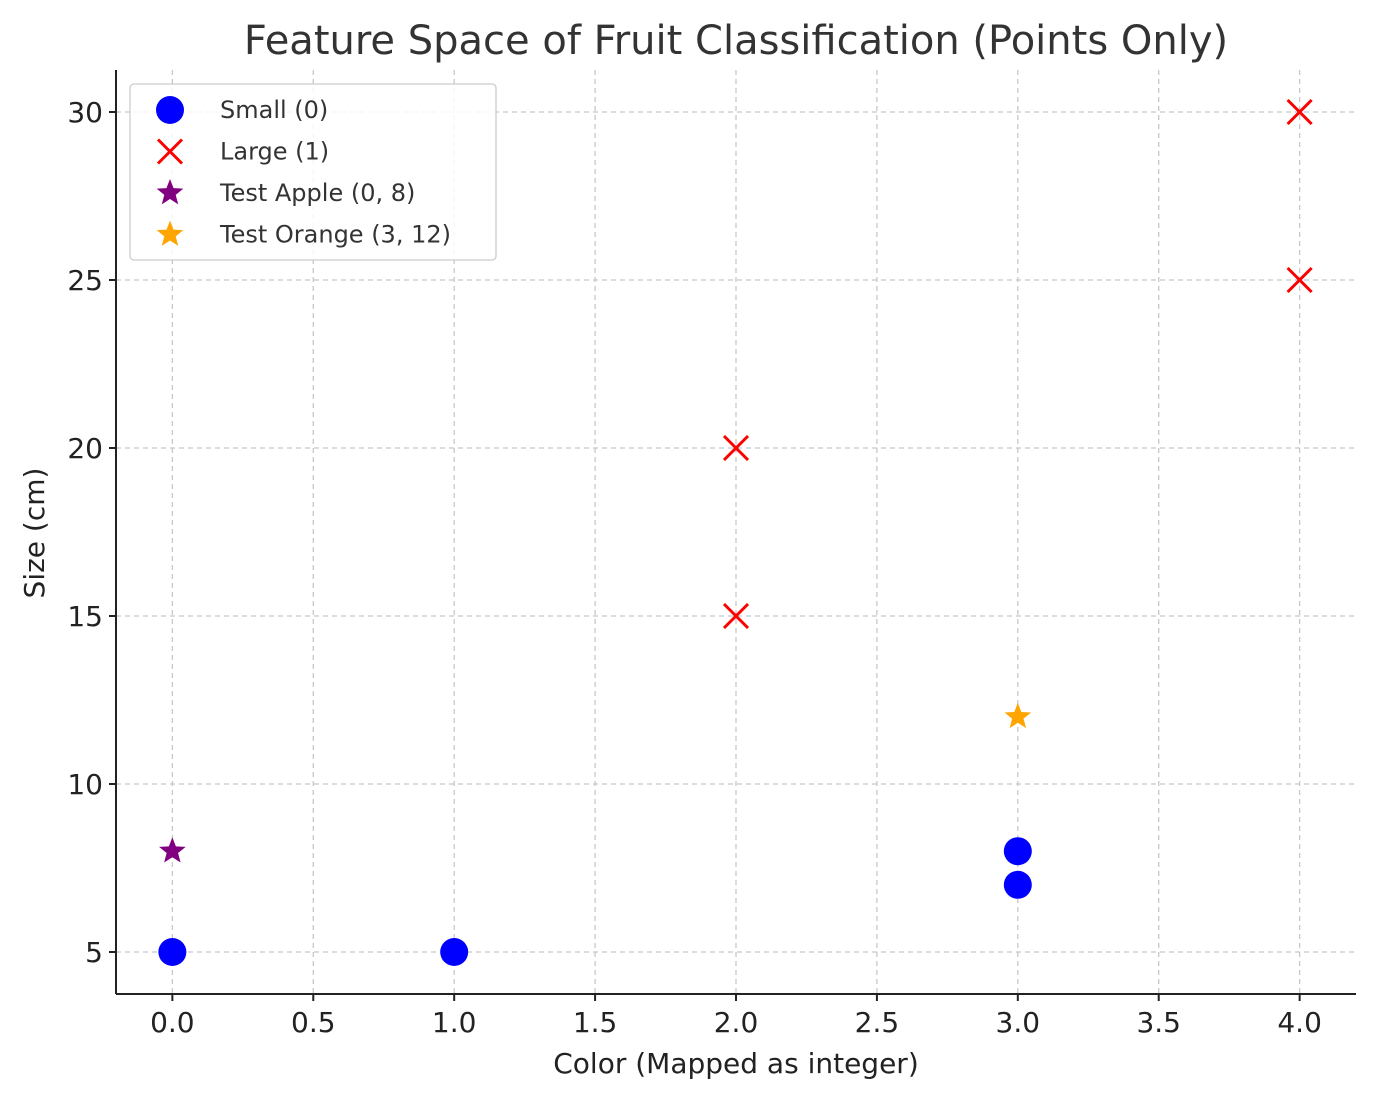 This screenshot has height=1101, width=1376. Describe the element at coordinates (85, 280) in the screenshot. I see `y-tick-label: 25` at that location.